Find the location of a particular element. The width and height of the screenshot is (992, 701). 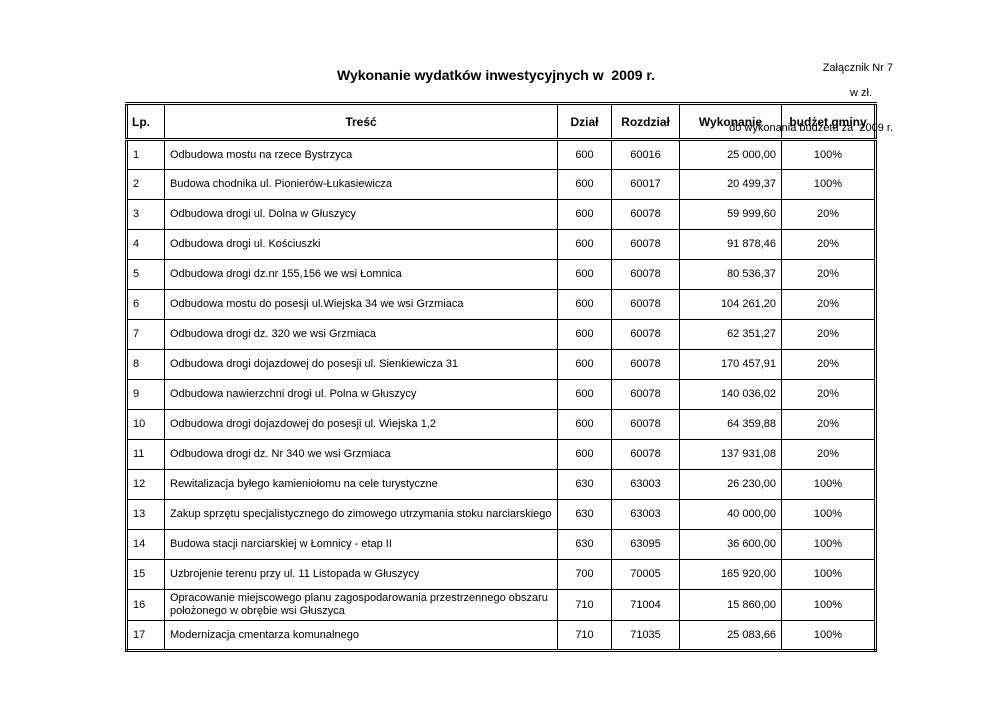

cell-tresc: Odbudowa drogi ul. Kościuszki is located at coordinates (361, 244).